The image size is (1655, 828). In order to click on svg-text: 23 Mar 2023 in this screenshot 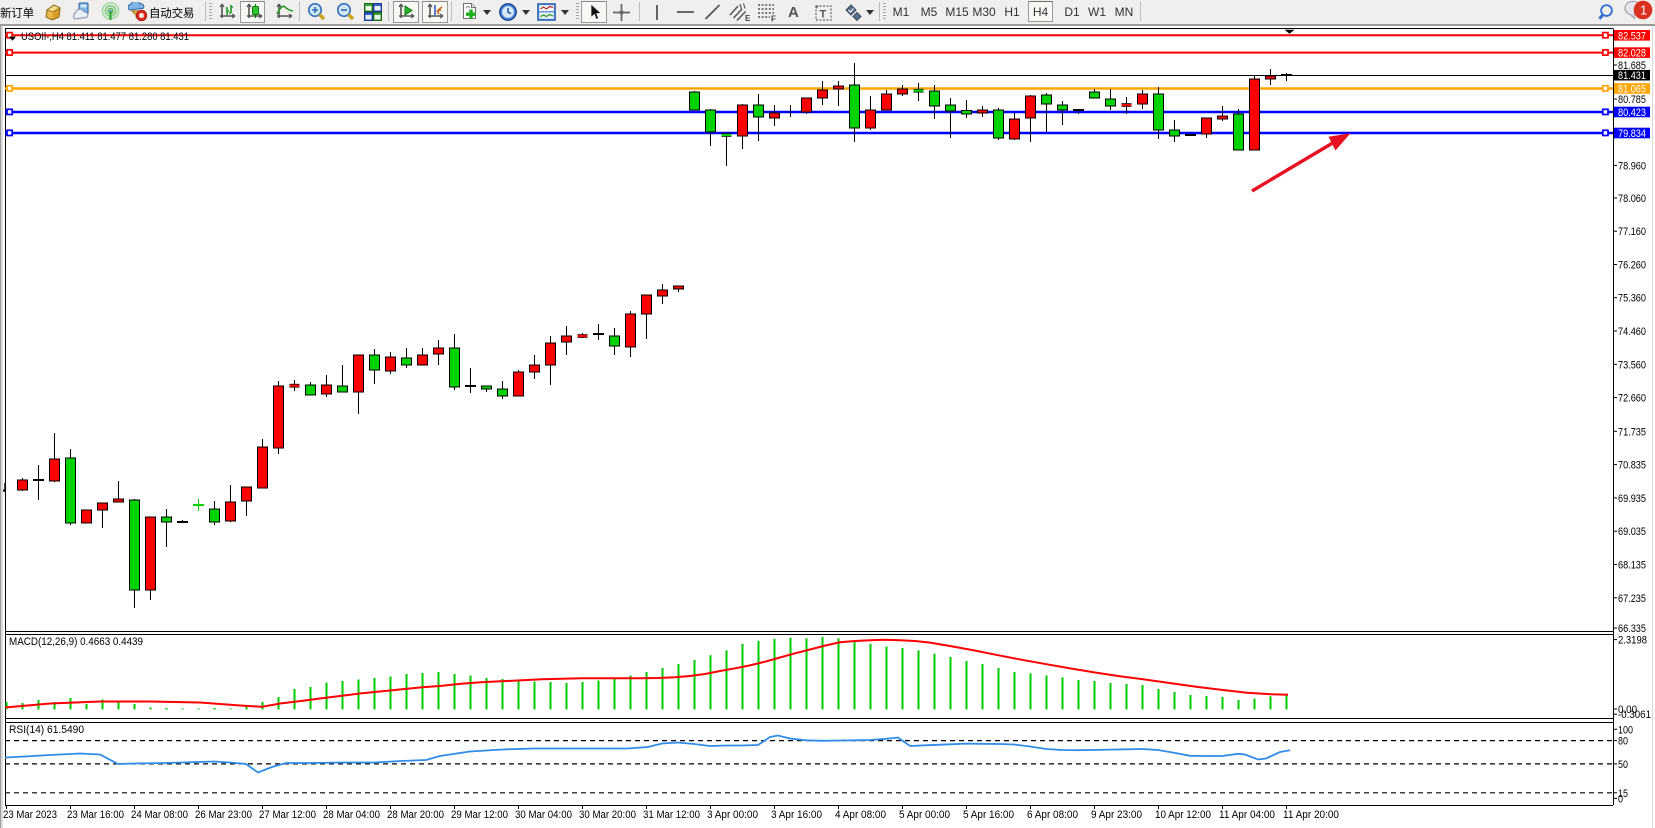, I will do `click(30, 815)`.